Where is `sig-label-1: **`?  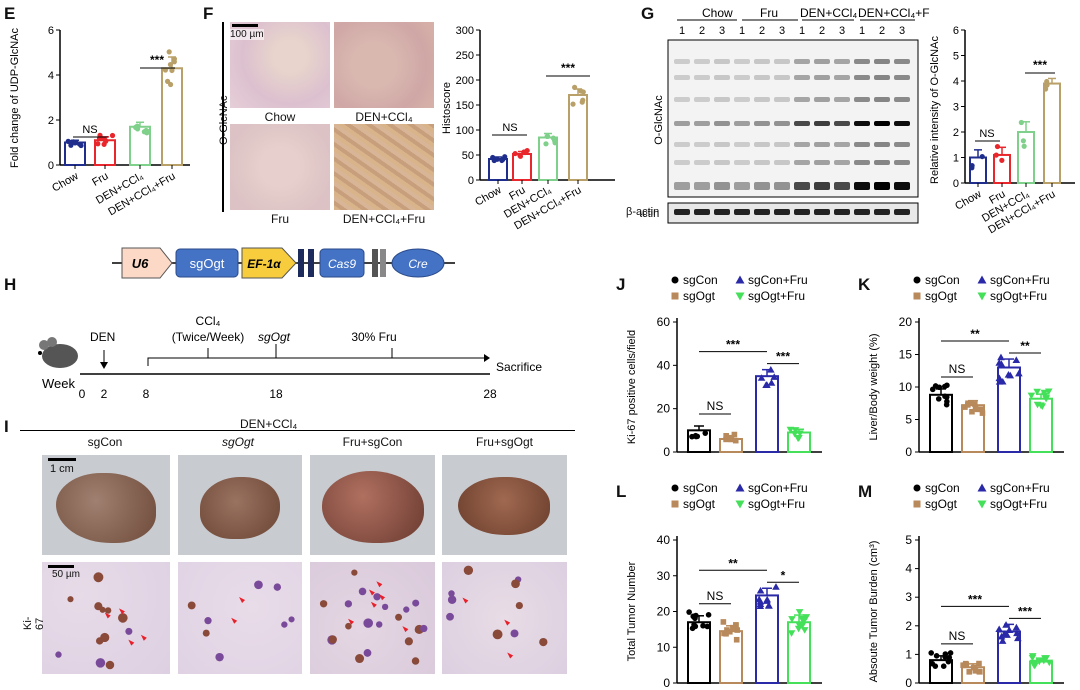 sig-label-1: ** is located at coordinates (733, 563).